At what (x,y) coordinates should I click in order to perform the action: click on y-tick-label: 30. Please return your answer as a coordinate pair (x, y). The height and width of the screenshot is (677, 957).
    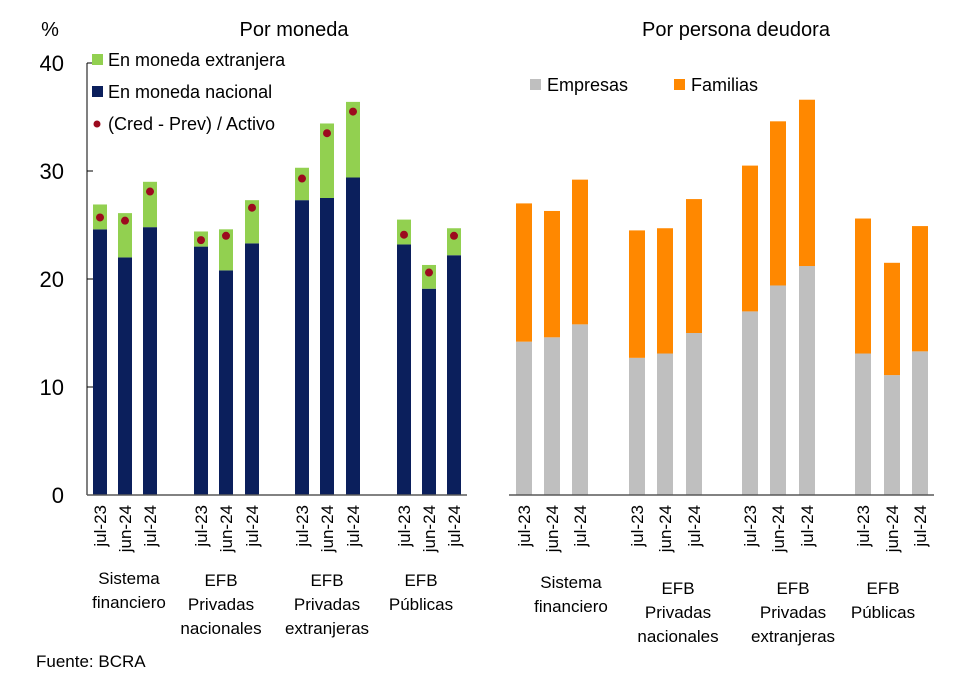
    Looking at the image, I should click on (52, 171).